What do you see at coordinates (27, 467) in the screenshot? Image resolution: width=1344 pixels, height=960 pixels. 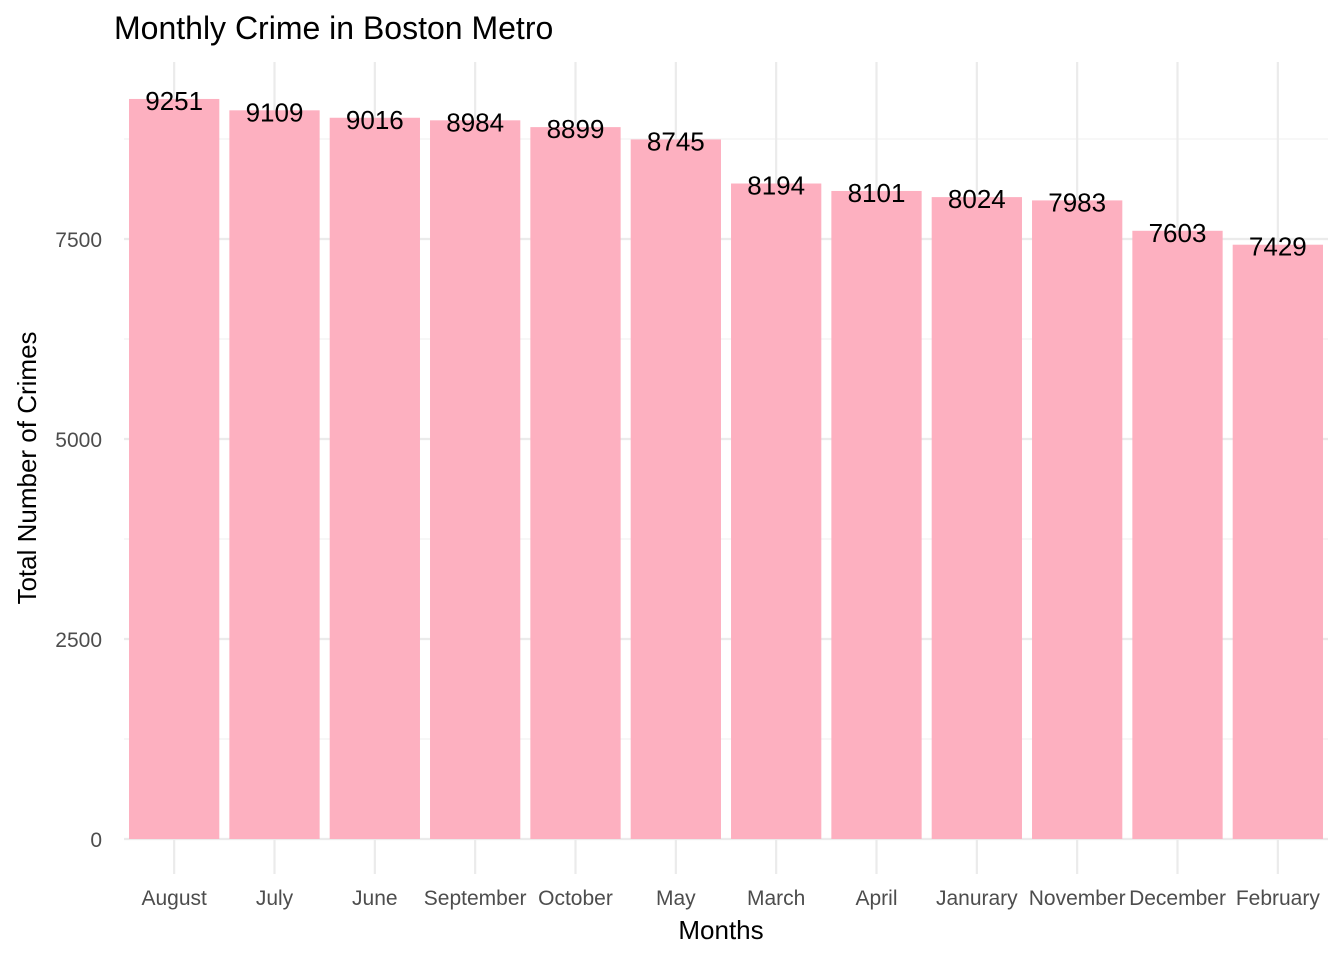 I see `y-axis-title: Total Number of Crimes` at bounding box center [27, 467].